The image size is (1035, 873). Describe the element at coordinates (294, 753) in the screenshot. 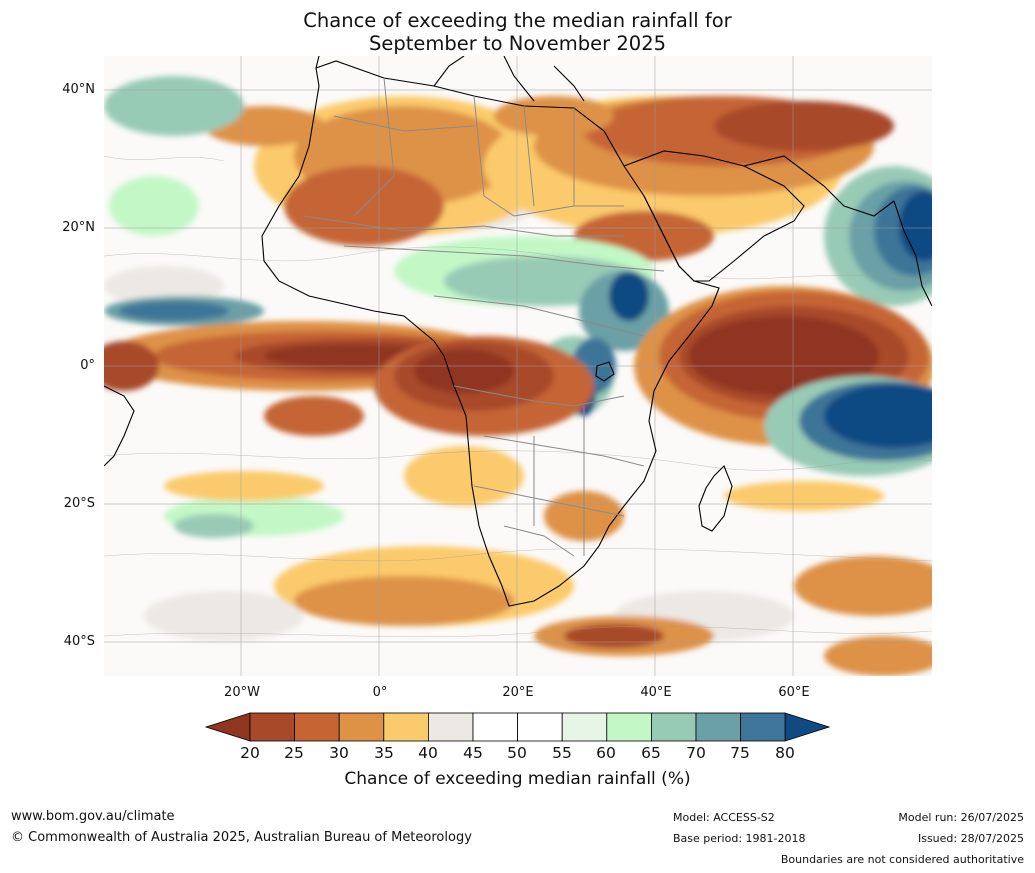

I see `colorbar-tick-25: 25` at that location.